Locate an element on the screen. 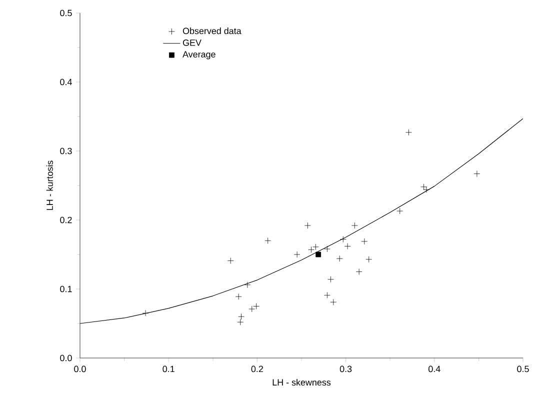 The image size is (536, 416). x-tick-label: 0.5 is located at coordinates (523, 369).